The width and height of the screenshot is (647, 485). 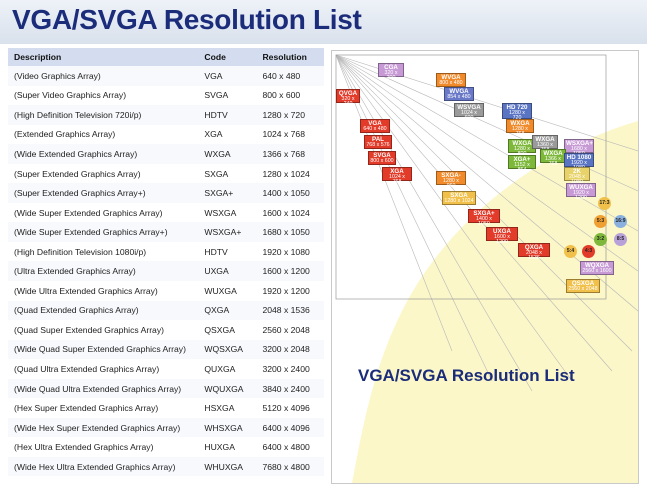 What do you see at coordinates (103, 193) in the screenshot?
I see `cell-description: (Super Extended Graphics Array+)` at bounding box center [103, 193].